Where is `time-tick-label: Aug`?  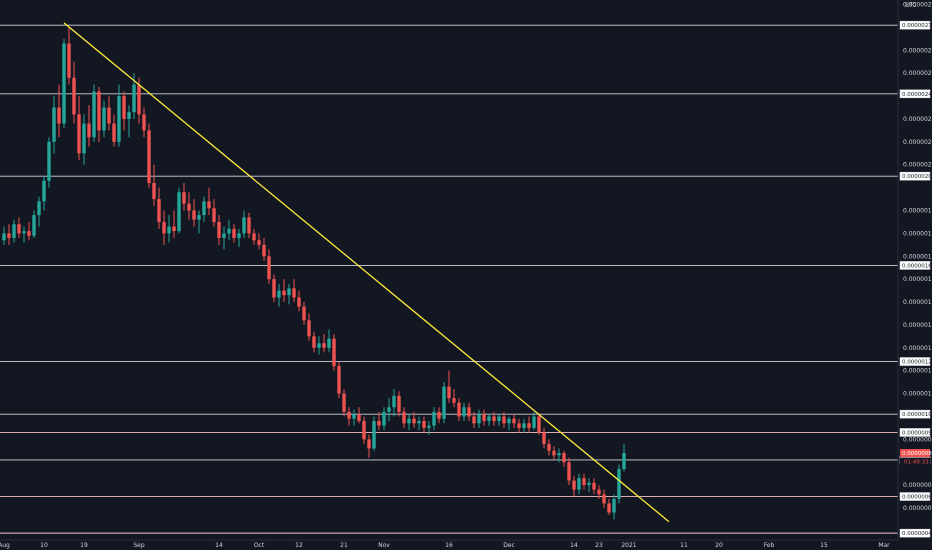 time-tick-label: Aug is located at coordinates (5, 545).